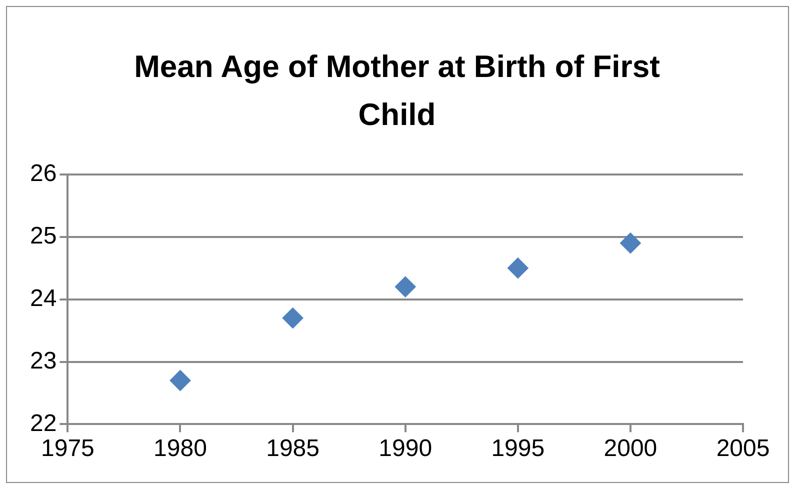 The height and width of the screenshot is (491, 797). Describe the element at coordinates (293, 448) in the screenshot. I see `x-tick-label: 1985` at that location.